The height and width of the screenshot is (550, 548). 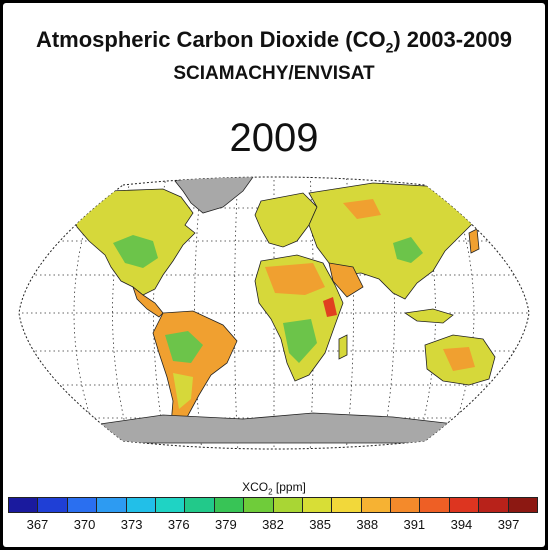 I want to click on japan, so click(x=474, y=241).